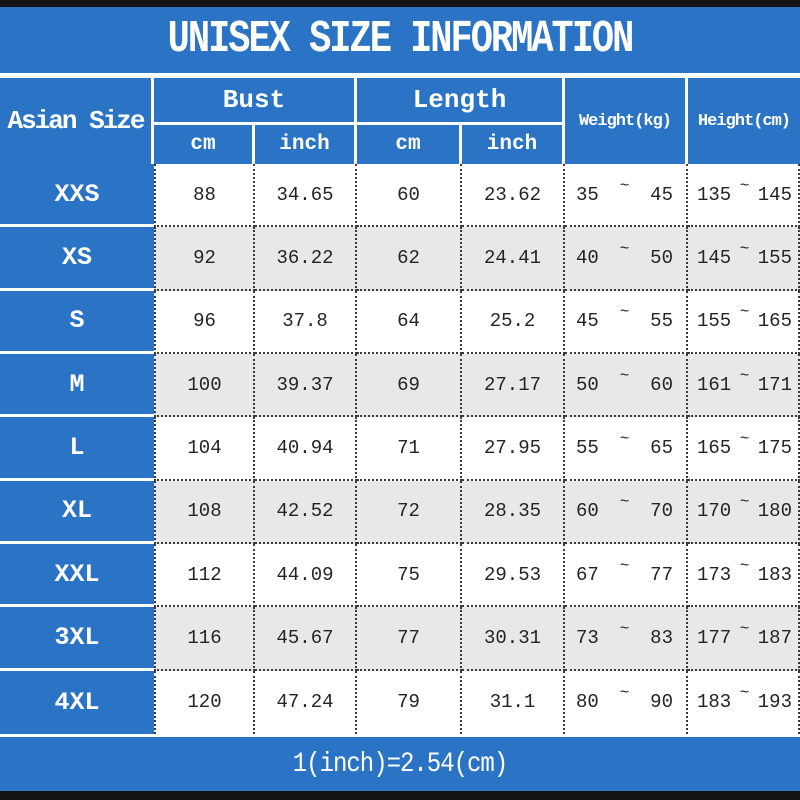 The height and width of the screenshot is (800, 800). What do you see at coordinates (400, 735) in the screenshot?
I see `footer-divider` at bounding box center [400, 735].